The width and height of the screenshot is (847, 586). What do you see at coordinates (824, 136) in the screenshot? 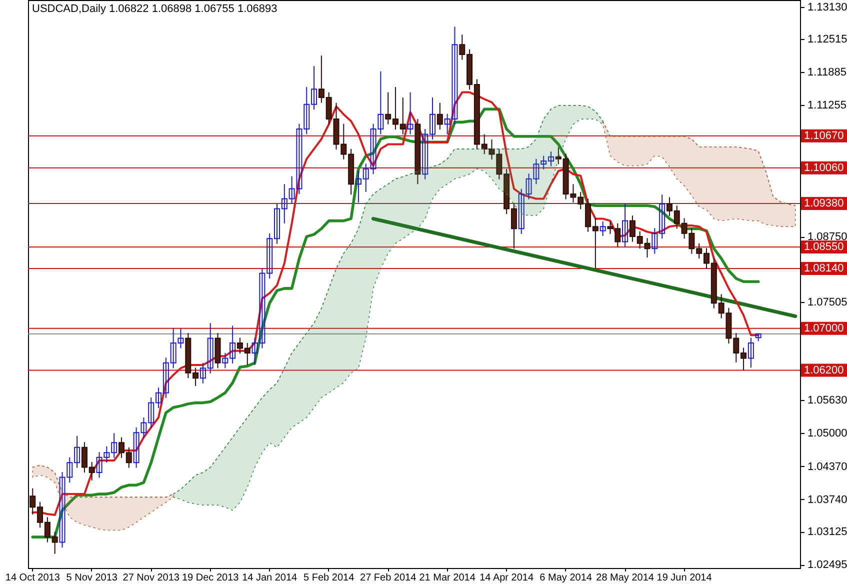
I see `ref-line-label: 1.10670` at bounding box center [824, 136].